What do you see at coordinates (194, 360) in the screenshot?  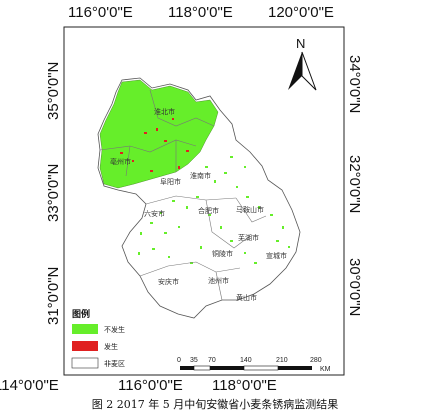 I see `scale-tick-label: 35` at bounding box center [194, 360].